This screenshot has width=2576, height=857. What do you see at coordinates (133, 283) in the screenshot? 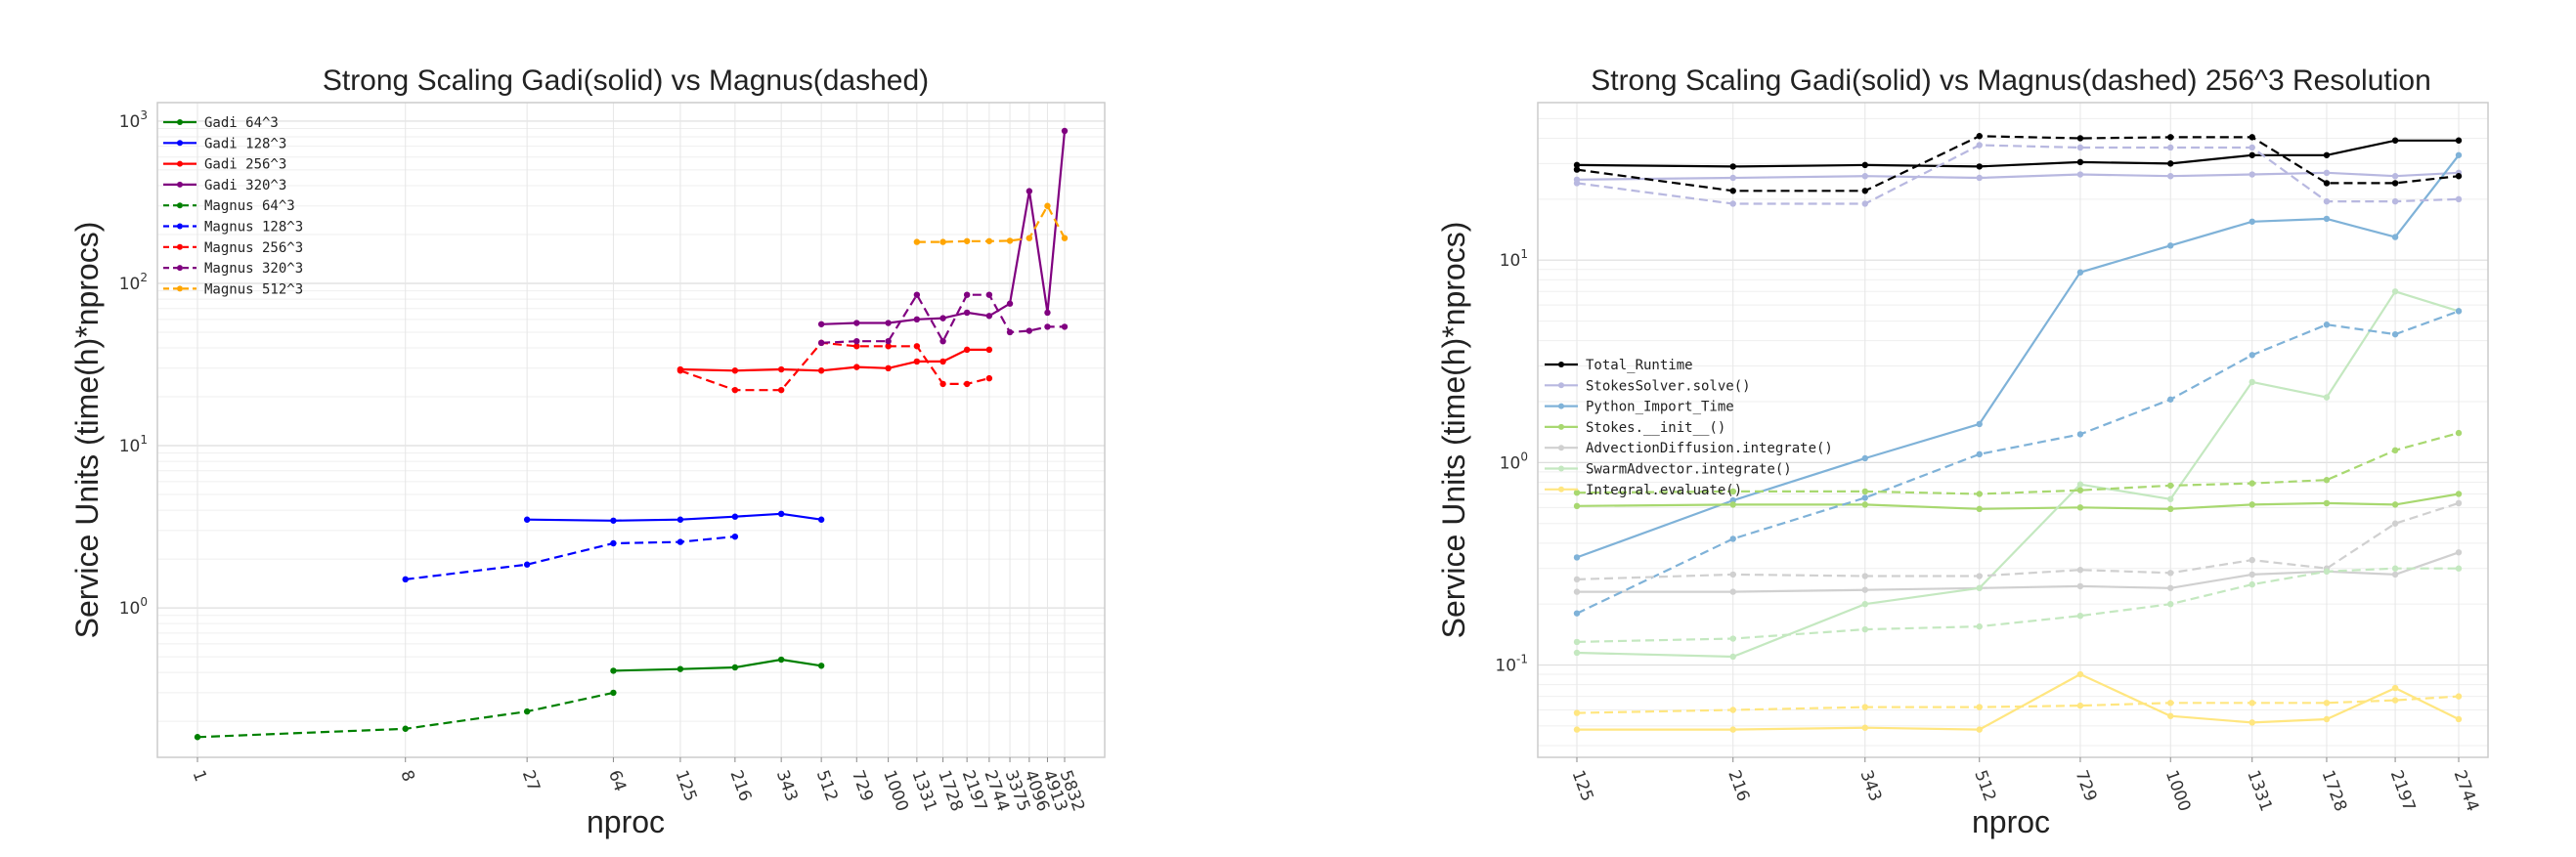
I see `y-tick-label: 10²` at bounding box center [133, 283].